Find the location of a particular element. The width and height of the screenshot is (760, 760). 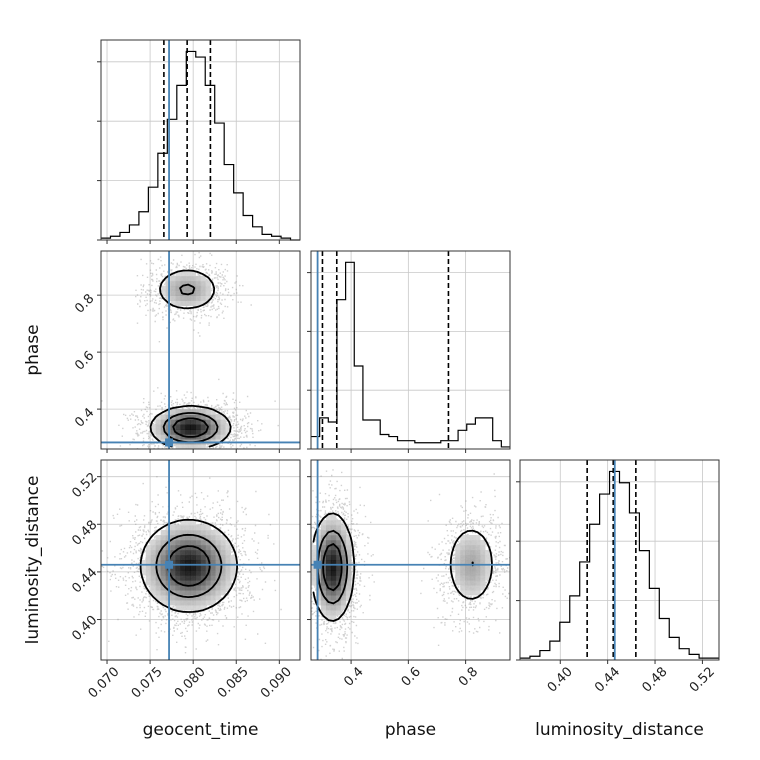

panel-content is located at coordinates (200, 560).